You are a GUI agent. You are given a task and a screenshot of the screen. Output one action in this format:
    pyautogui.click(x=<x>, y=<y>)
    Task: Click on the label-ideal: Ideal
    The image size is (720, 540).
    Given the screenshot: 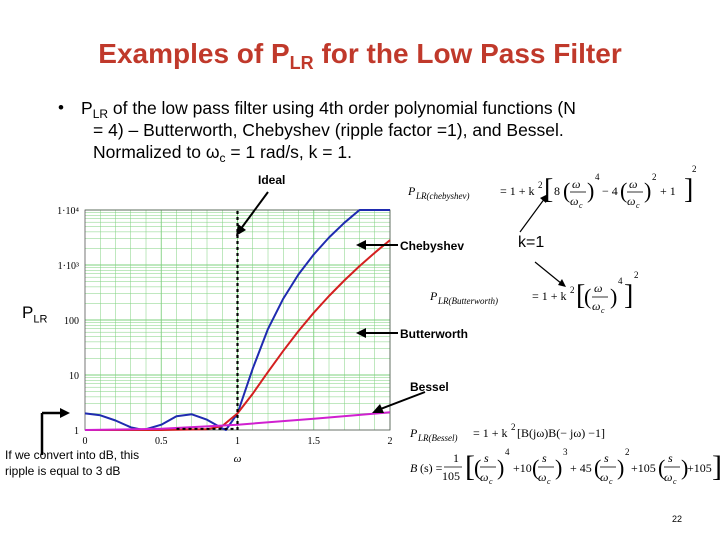 What is the action you would take?
    pyautogui.click(x=272, y=180)
    